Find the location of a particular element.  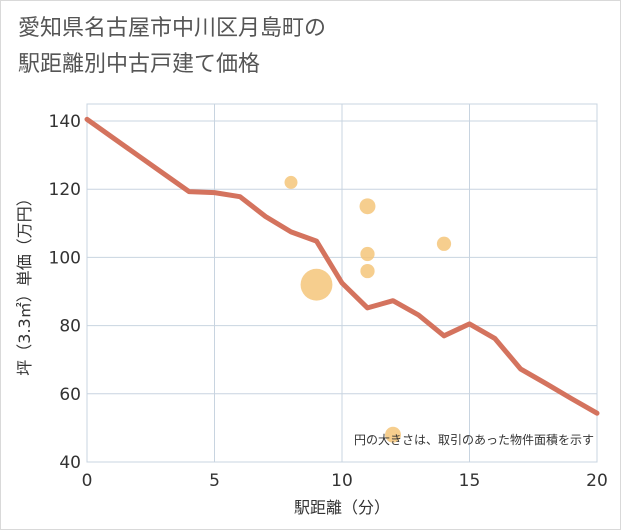

chart-title-line1: 愛知県名古屋市中川区月島町の is located at coordinates (172, 28).